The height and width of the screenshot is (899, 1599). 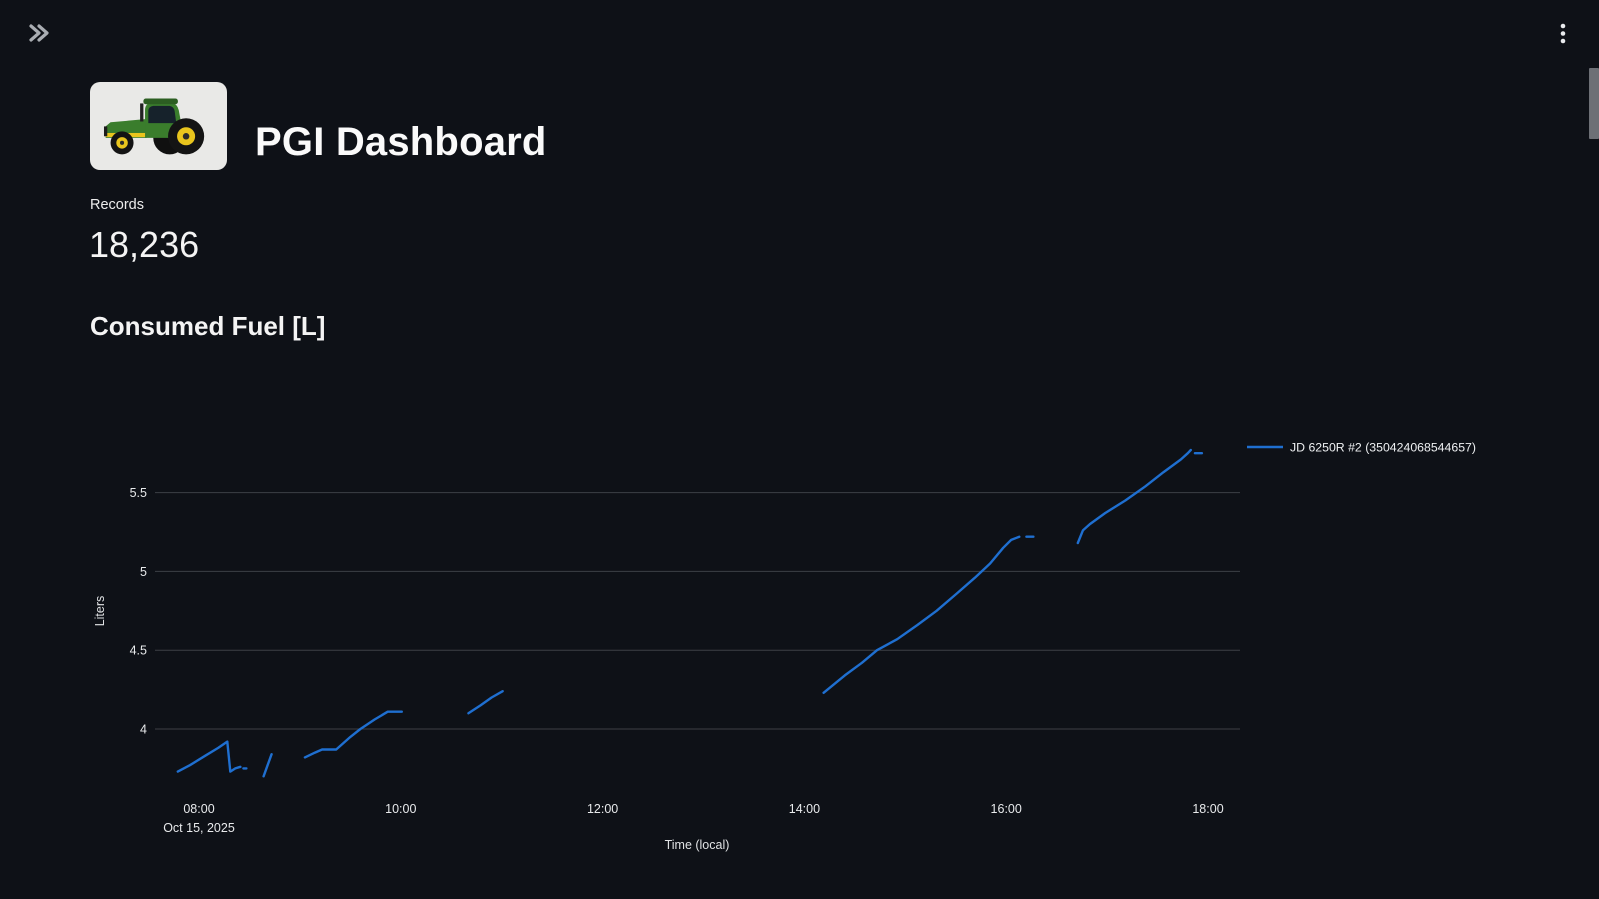 I want to click on double-chevron-right-icon, so click(x=39, y=32).